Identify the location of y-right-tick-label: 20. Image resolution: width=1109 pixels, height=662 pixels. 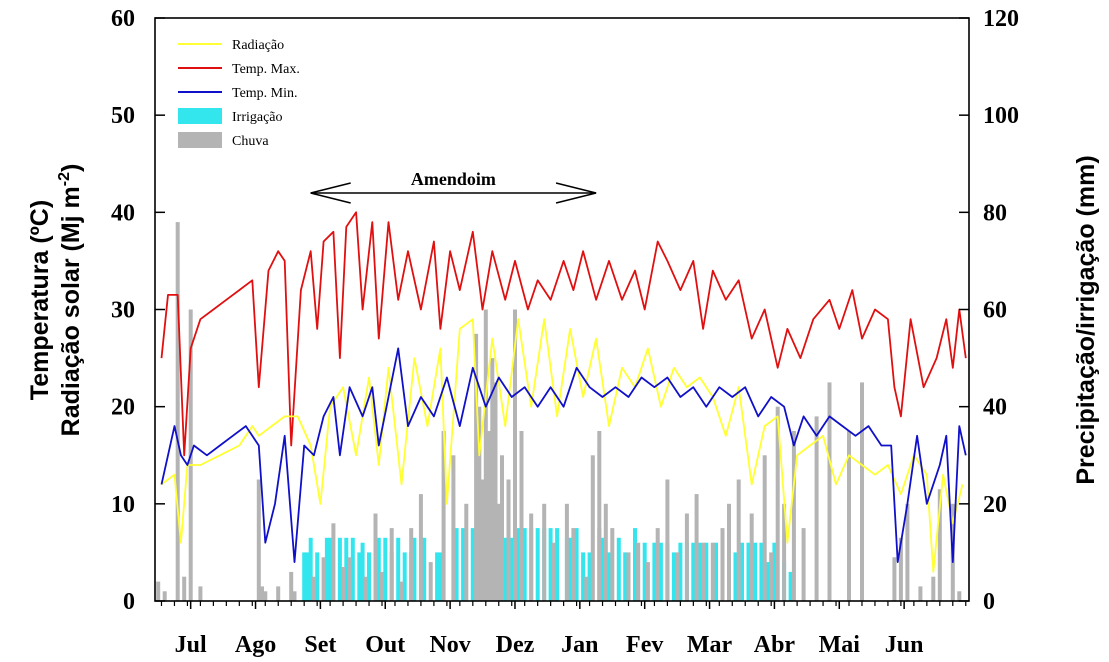
(995, 505).